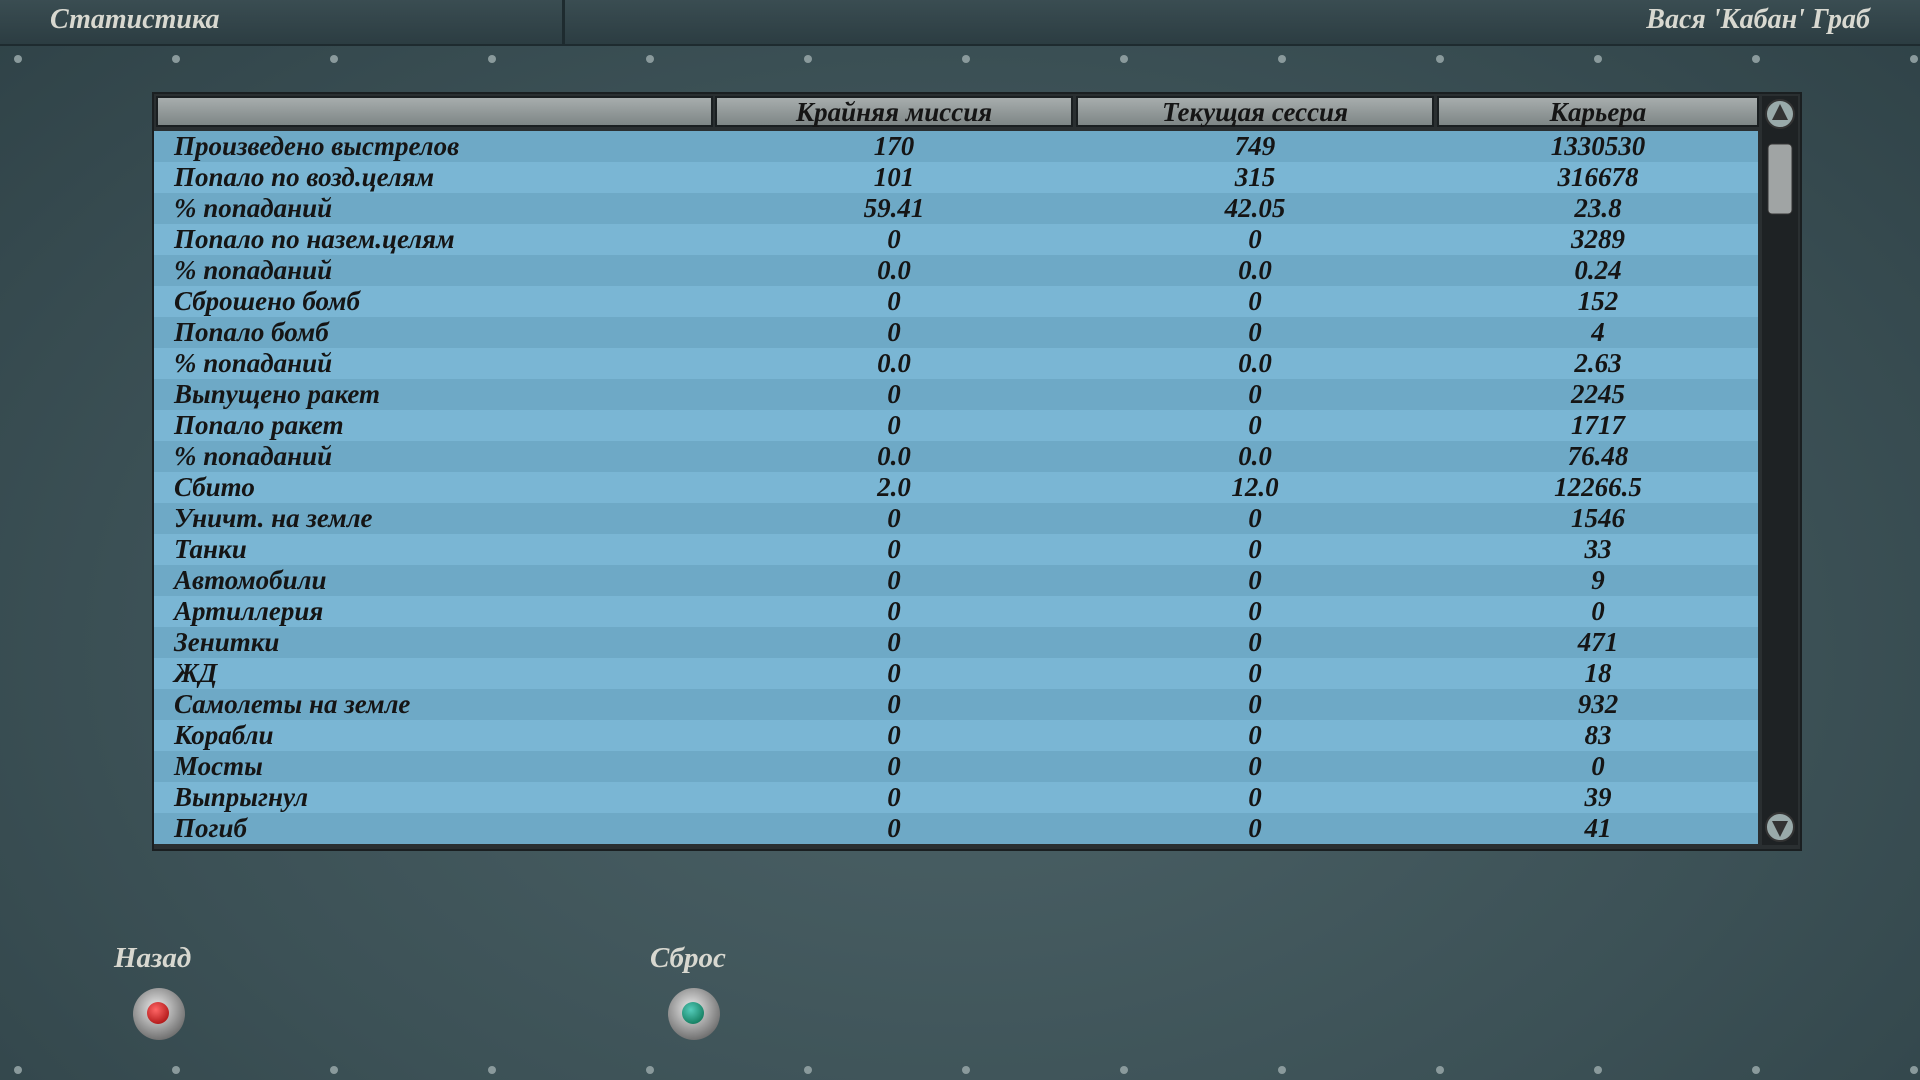 This screenshot has width=1920, height=1080. Describe the element at coordinates (1255, 208) in the screenshot. I see `stat-value: 42.05` at that location.